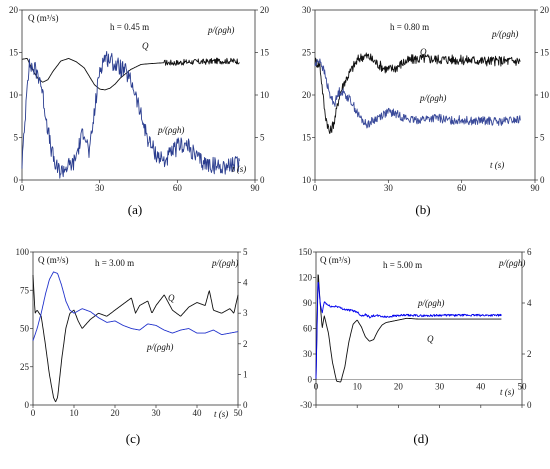 Image resolution: width=550 pixels, height=469 pixels. I want to click on y2-tick-label: 3, so click(245, 313).